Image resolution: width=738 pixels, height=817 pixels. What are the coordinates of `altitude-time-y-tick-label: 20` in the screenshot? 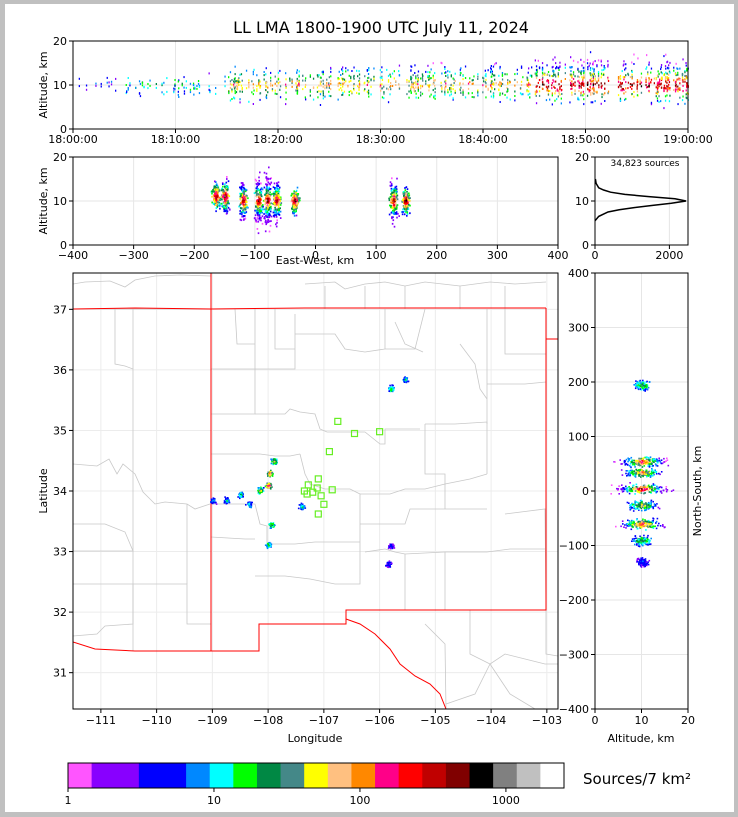 It's located at (60, 41).